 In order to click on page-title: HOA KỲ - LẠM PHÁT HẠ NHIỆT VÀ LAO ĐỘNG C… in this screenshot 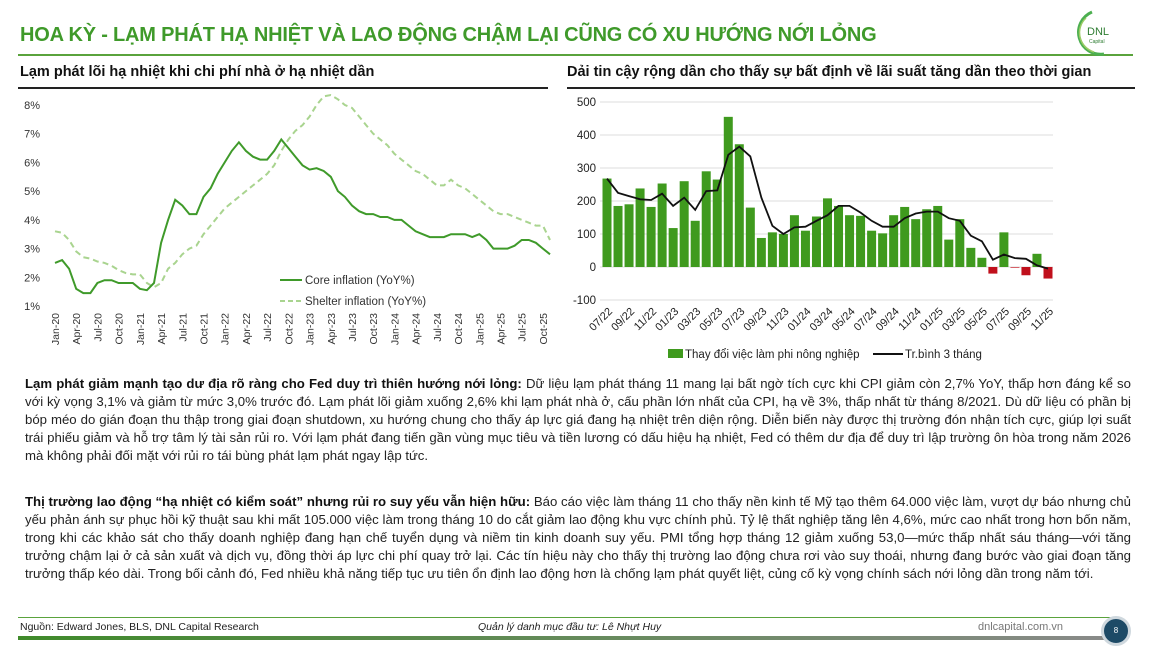, I will do `click(448, 35)`.